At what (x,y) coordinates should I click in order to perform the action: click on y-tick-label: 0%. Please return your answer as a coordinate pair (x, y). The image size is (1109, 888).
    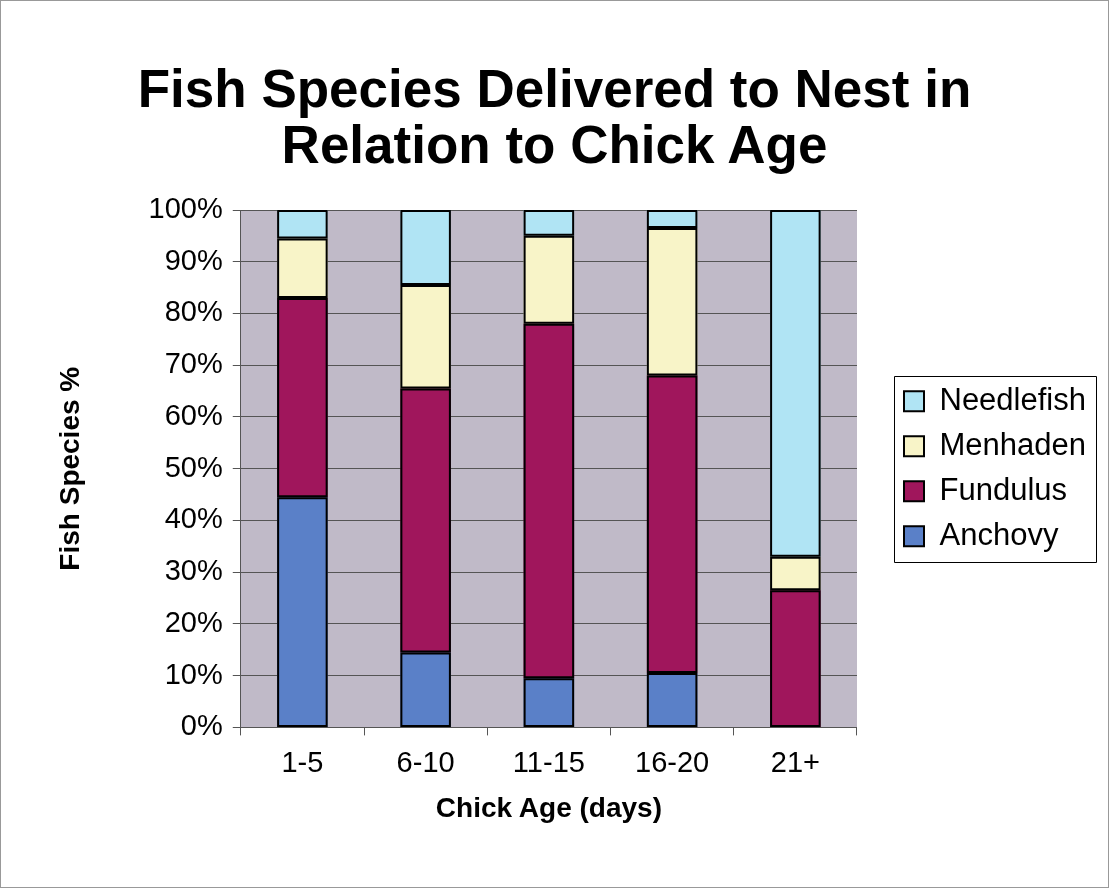
    Looking at the image, I should click on (201, 725).